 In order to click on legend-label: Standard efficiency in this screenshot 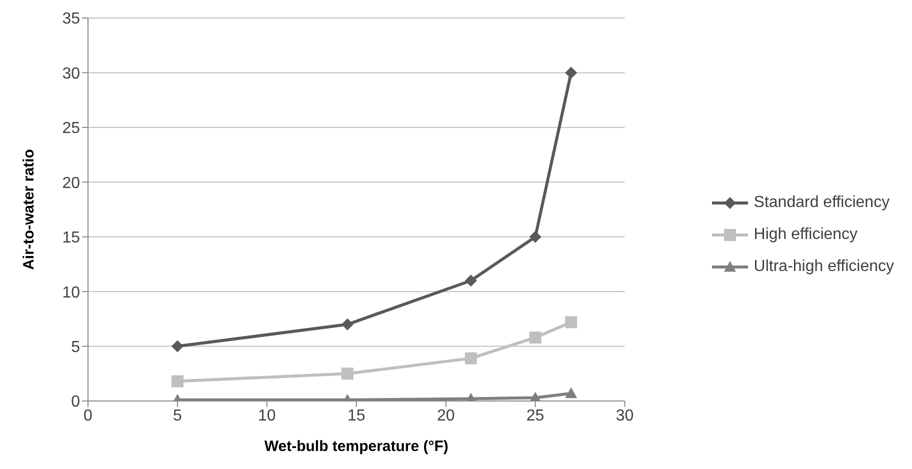, I will do `click(822, 203)`.